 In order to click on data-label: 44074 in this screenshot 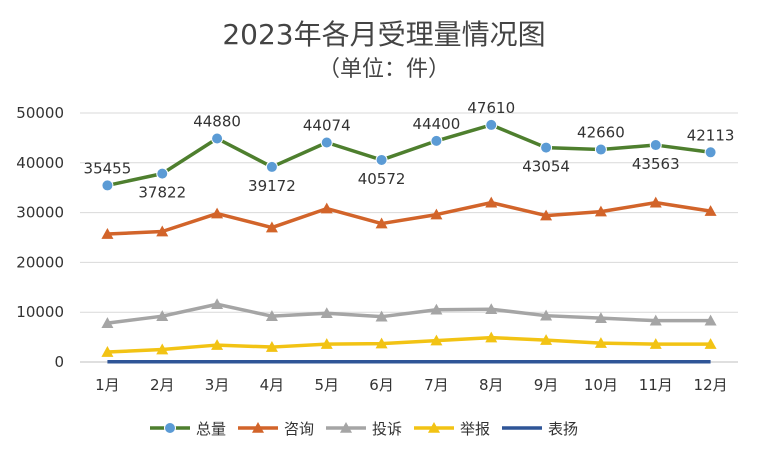, I will do `click(327, 126)`.